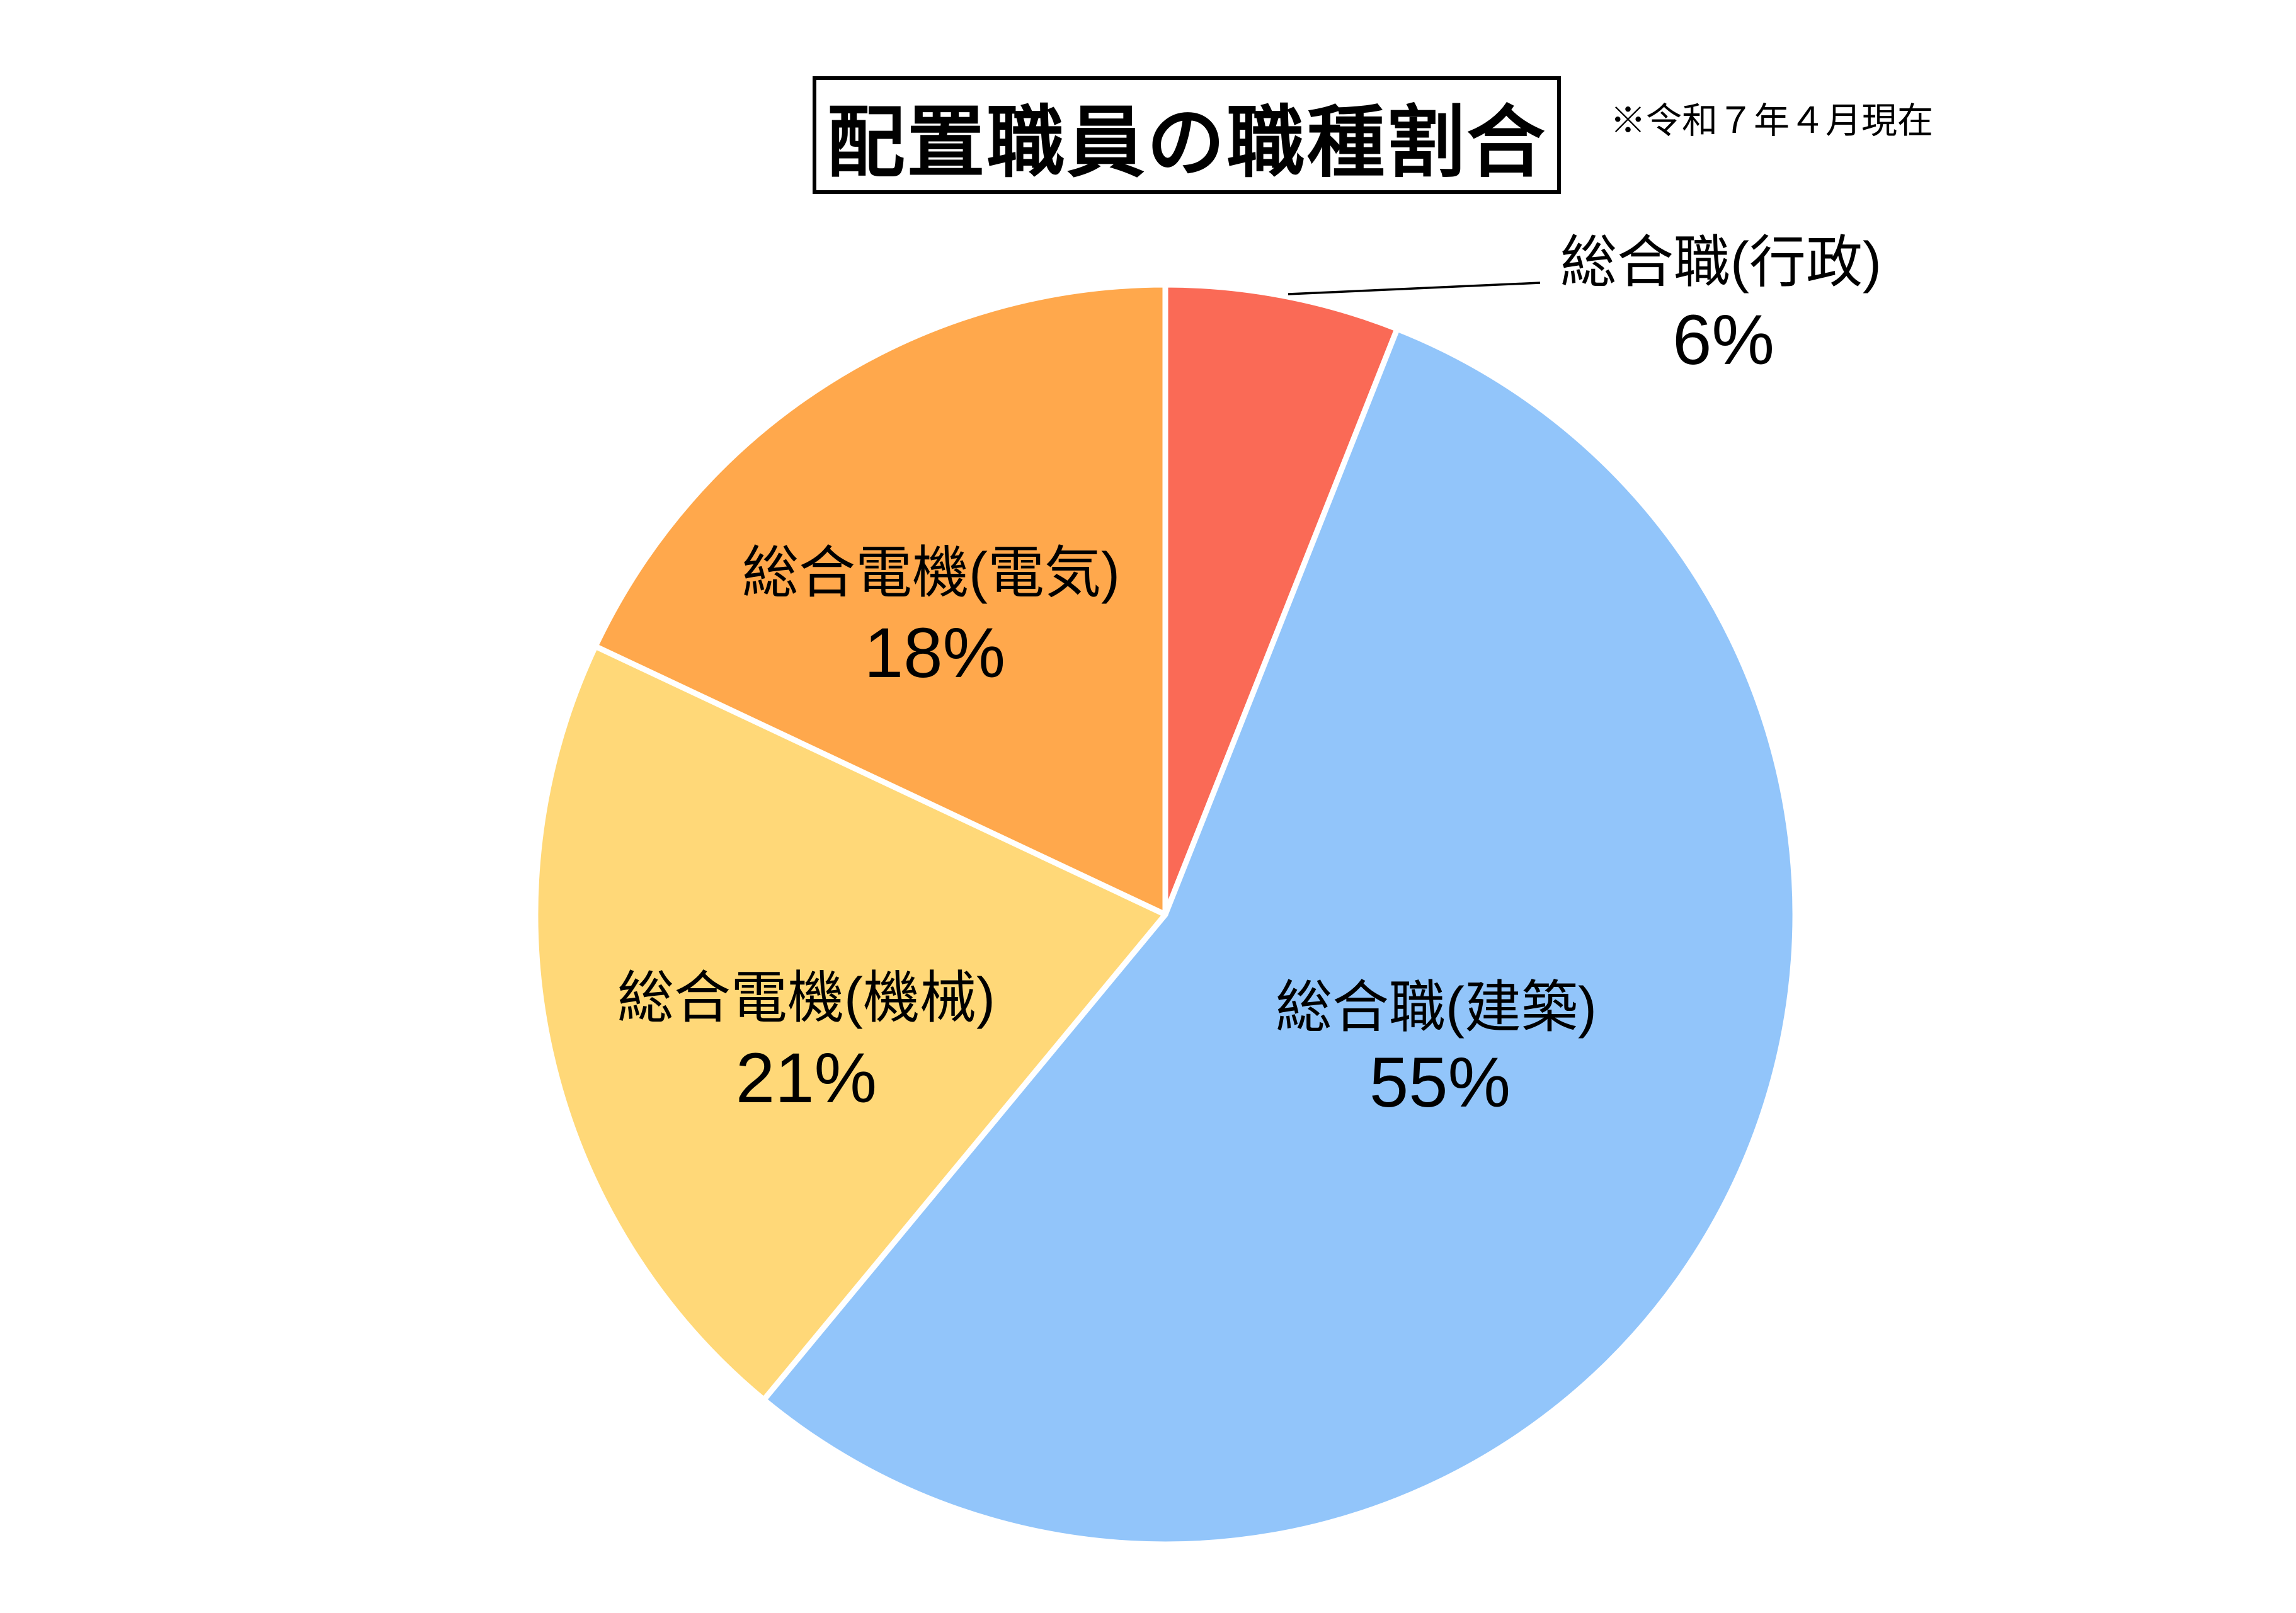 The height and width of the screenshot is (1613, 2296). I want to click on leader-line-gyousei, so click(1414, 288).